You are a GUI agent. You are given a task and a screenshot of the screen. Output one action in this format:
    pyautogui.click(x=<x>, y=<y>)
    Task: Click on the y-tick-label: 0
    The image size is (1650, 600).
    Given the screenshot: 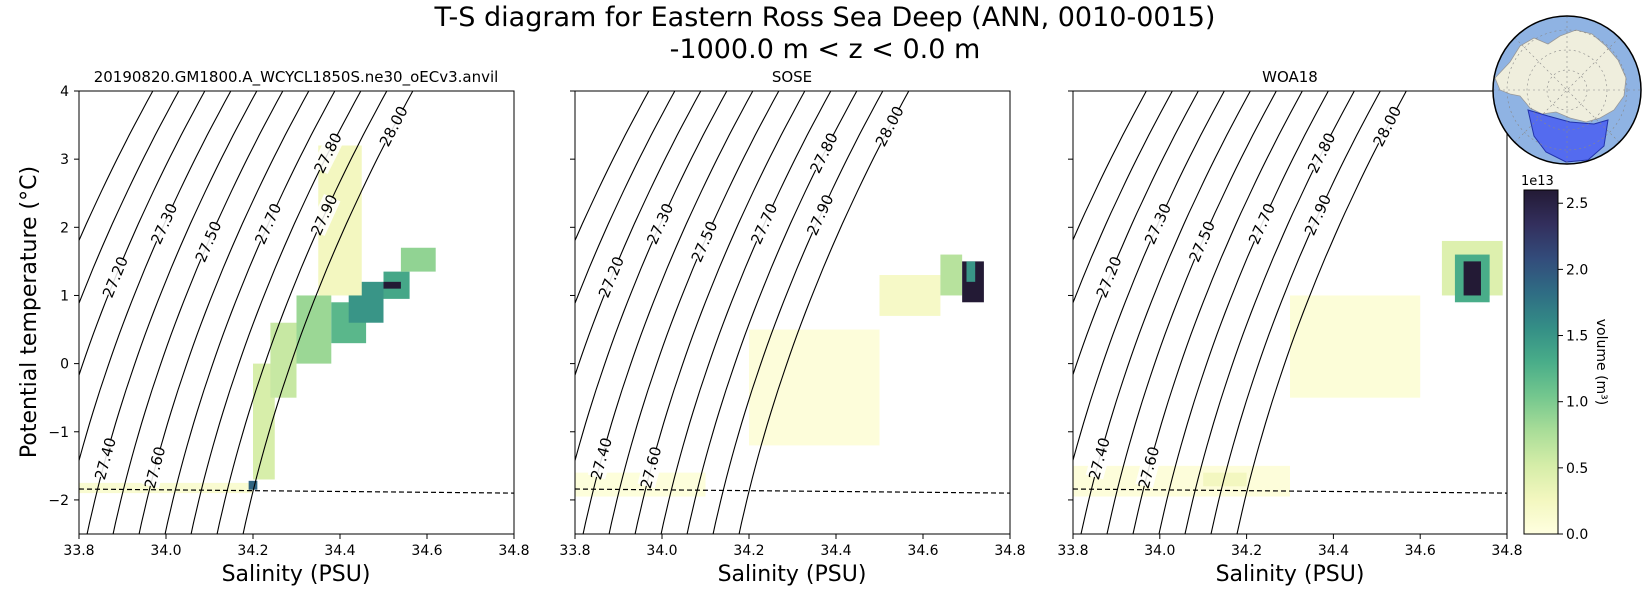 What is the action you would take?
    pyautogui.click(x=64, y=365)
    